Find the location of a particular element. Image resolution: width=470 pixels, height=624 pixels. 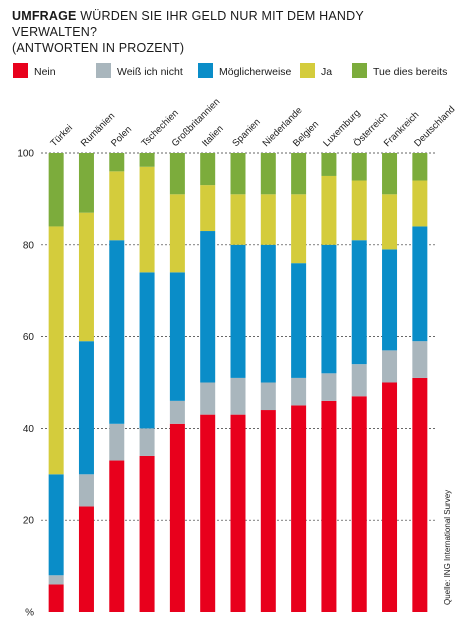

x-tick-label: Türkei is located at coordinates (61, 136).